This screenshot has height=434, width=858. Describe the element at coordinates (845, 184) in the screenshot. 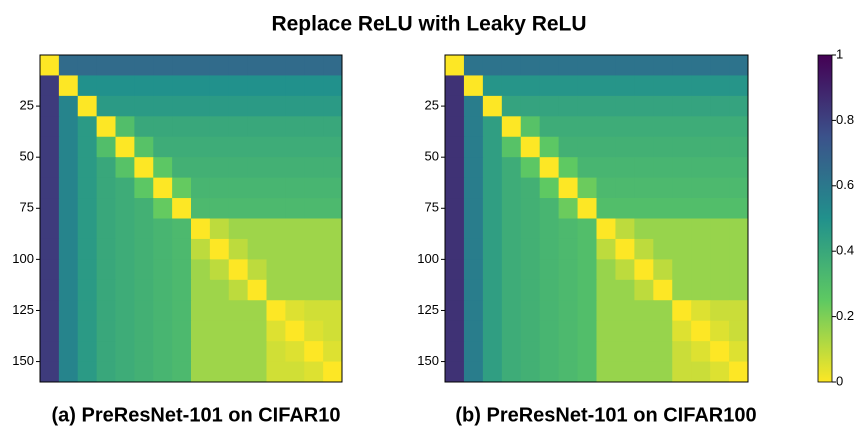

I see `colorbar-tick-label: 0.6` at that location.